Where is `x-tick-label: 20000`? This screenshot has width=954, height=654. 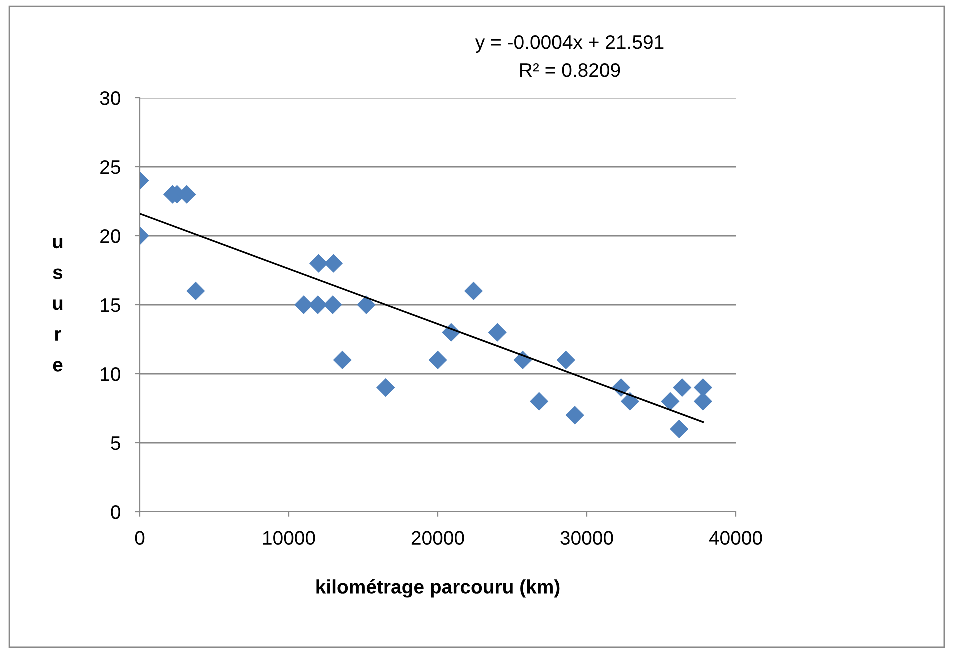 x-tick-label: 20000 is located at coordinates (438, 538).